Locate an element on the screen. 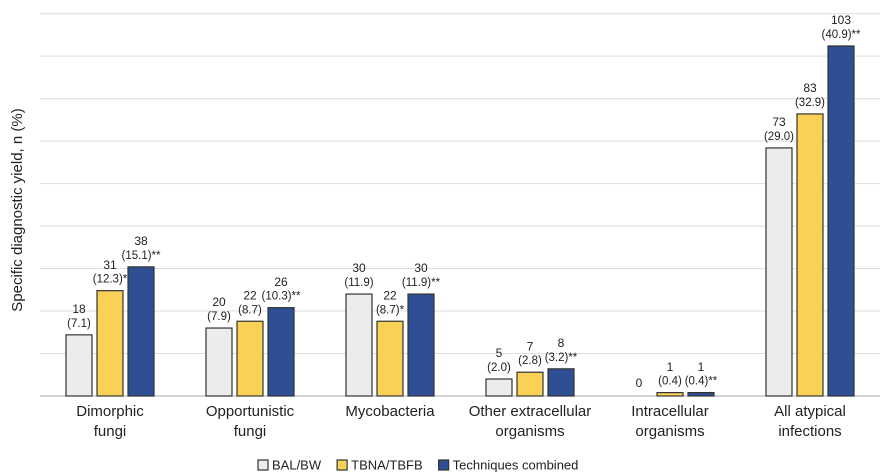 This screenshot has height=475, width=885. y-axis-label: Specific diagnostic yield, n (%) is located at coordinates (17, 209).